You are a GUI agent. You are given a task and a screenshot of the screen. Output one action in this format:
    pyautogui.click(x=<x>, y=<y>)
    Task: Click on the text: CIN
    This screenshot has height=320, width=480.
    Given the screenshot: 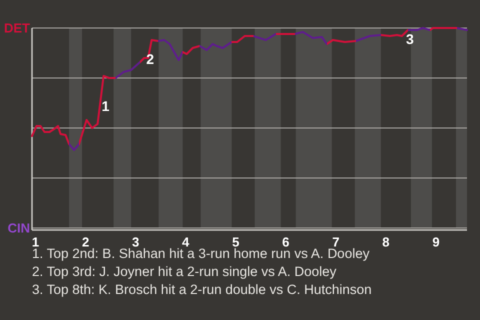 What is the action you would take?
    pyautogui.click(x=19, y=228)
    